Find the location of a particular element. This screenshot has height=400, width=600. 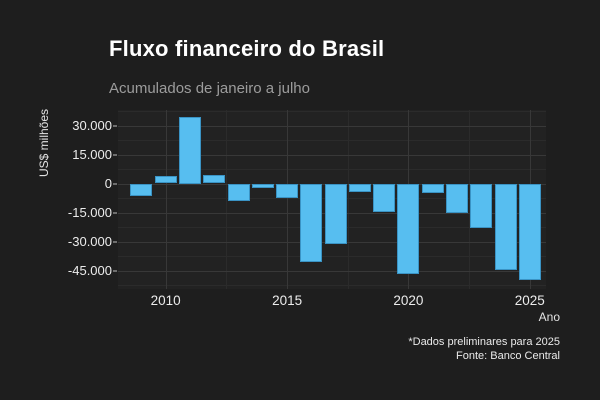

bar-2016 is located at coordinates (311, 222).